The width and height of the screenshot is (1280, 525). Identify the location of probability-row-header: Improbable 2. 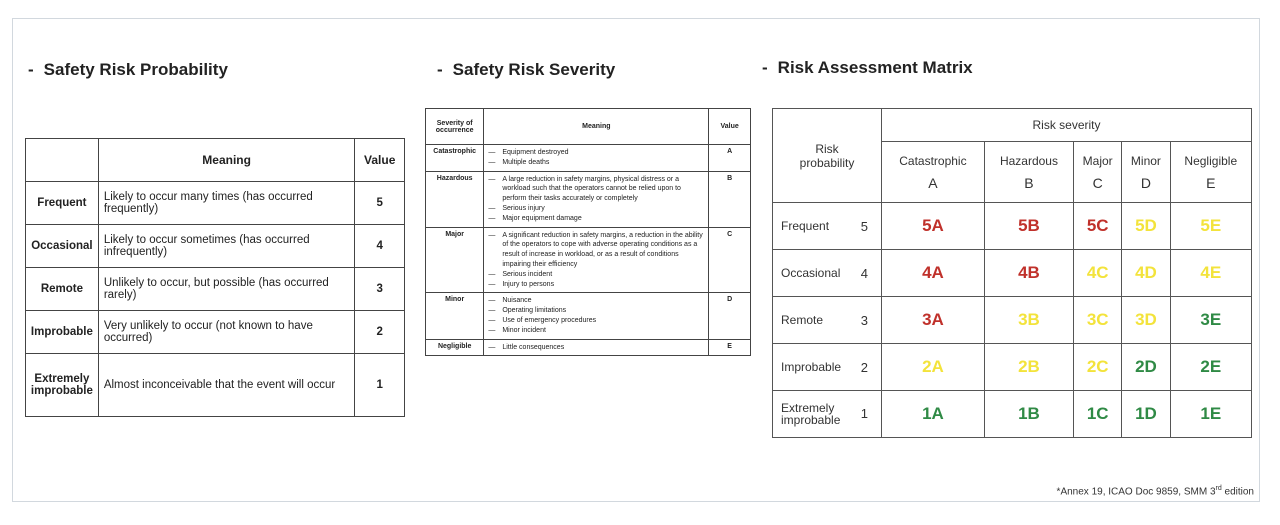
(827, 367).